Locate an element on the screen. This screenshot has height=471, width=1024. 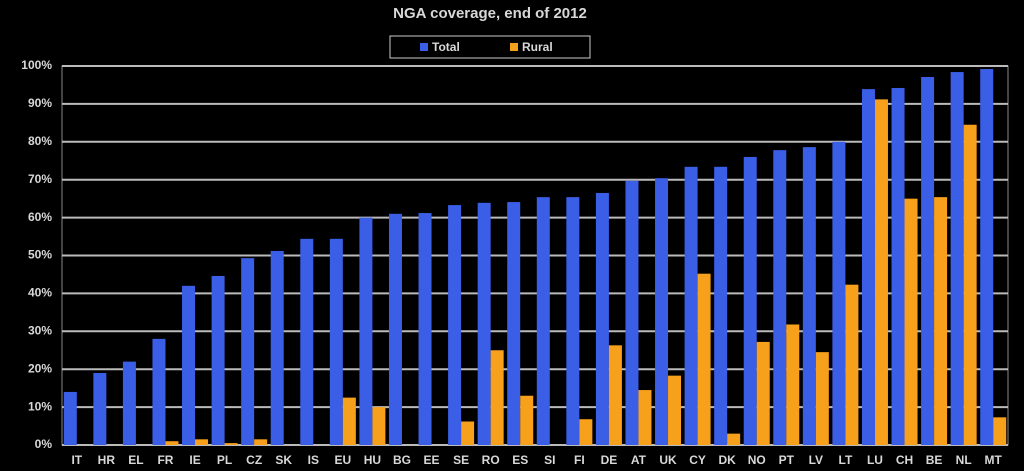
x-tick-label: SE is located at coordinates (461, 460).